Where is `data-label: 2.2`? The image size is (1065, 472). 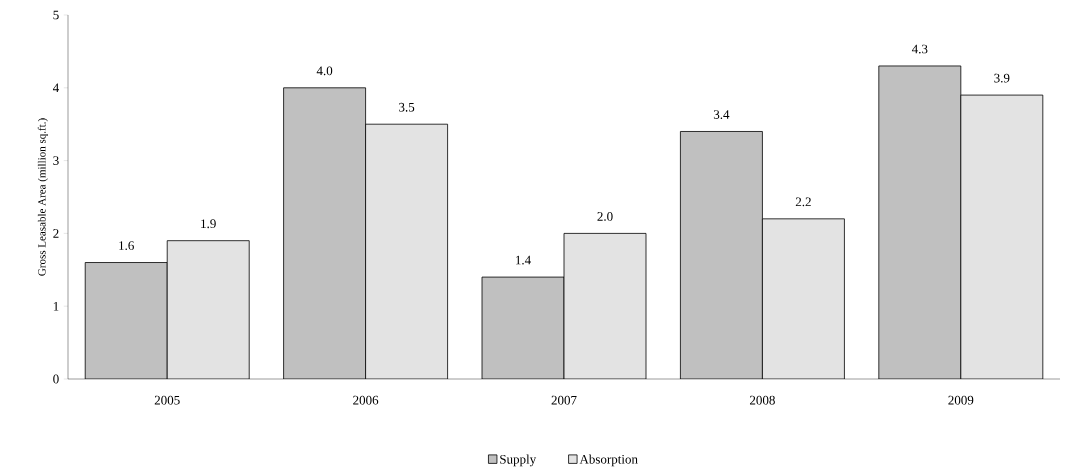 data-label: 2.2 is located at coordinates (803, 202).